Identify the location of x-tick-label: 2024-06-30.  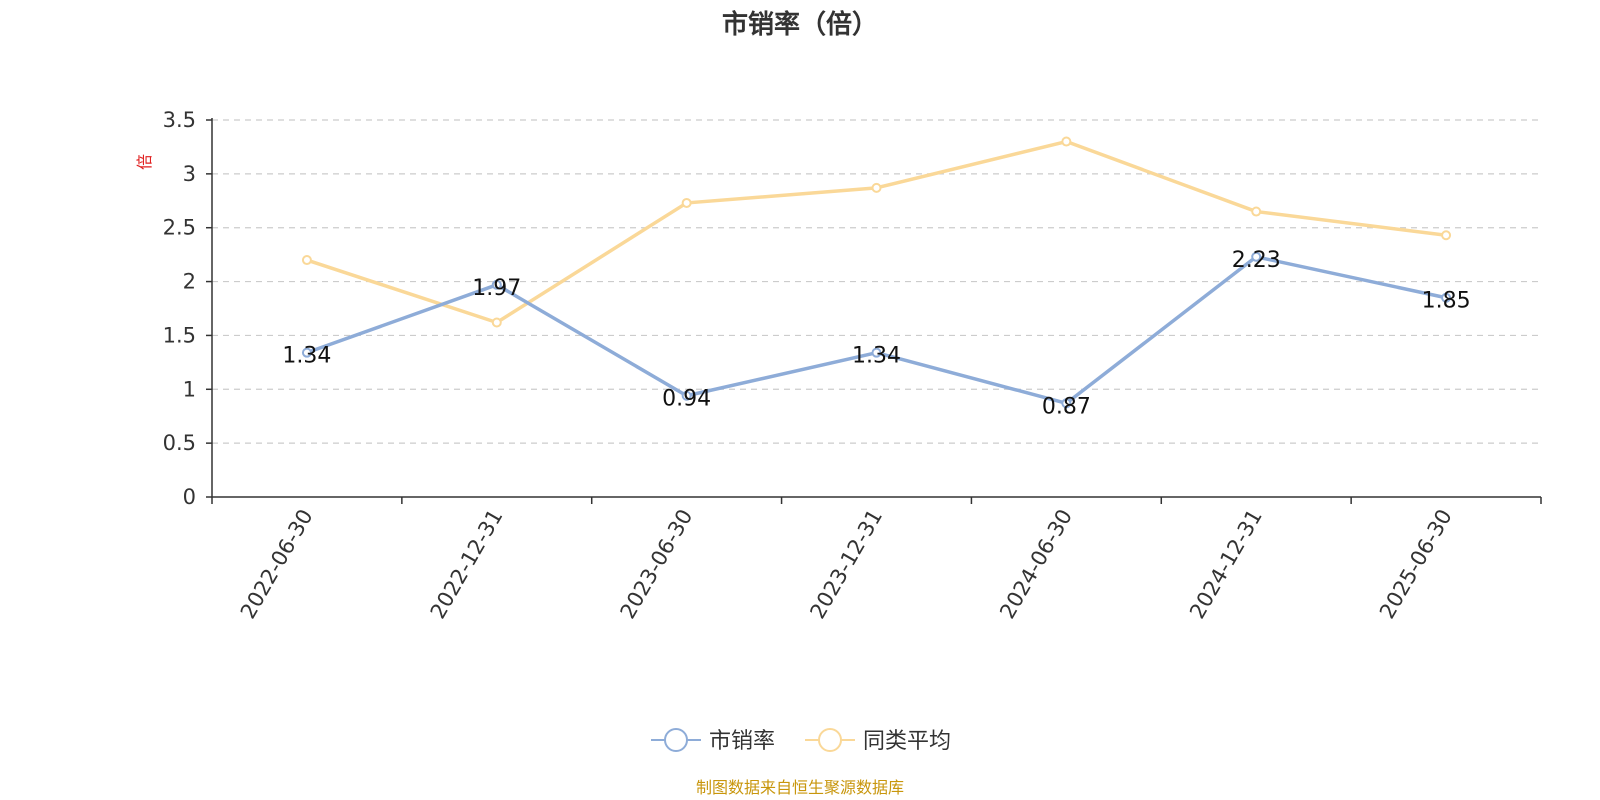
(1036, 564).